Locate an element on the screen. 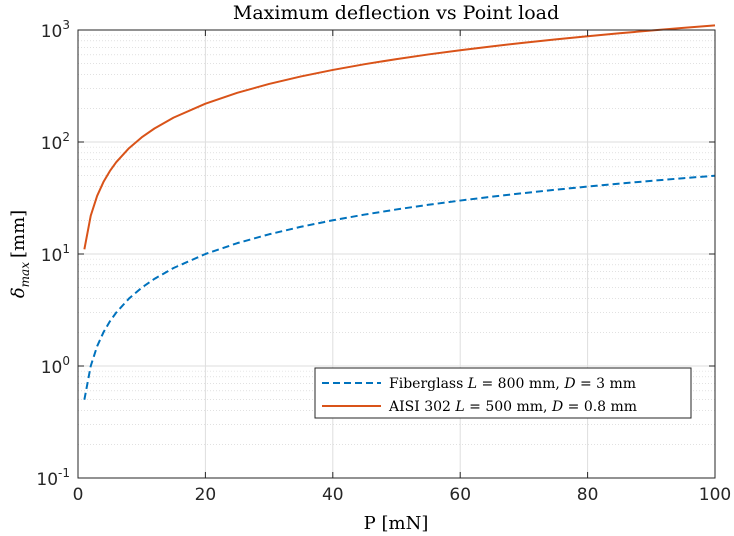 The image size is (734, 536). legend-entry-fiberglass: Fiberglass L = 800 mm, D = 3 mm is located at coordinates (512, 384).